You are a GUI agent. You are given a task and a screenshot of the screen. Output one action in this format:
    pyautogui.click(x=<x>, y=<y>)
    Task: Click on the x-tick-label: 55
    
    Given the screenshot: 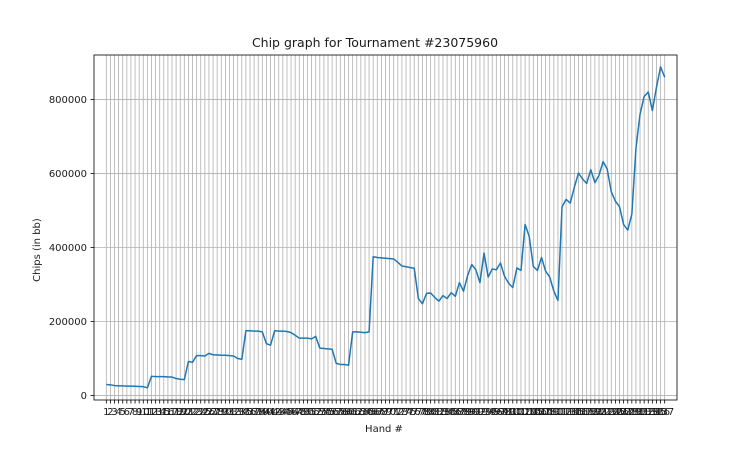 What is the action you would take?
    pyautogui.click(x=328, y=412)
    